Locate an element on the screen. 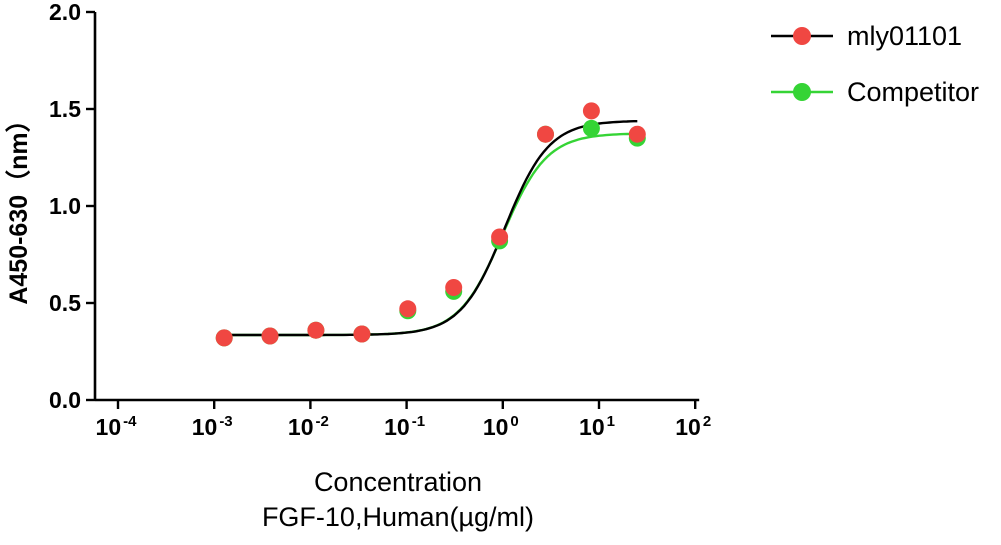 This screenshot has width=1001, height=545. y-tick-label: 1.5 is located at coordinates (65, 109).